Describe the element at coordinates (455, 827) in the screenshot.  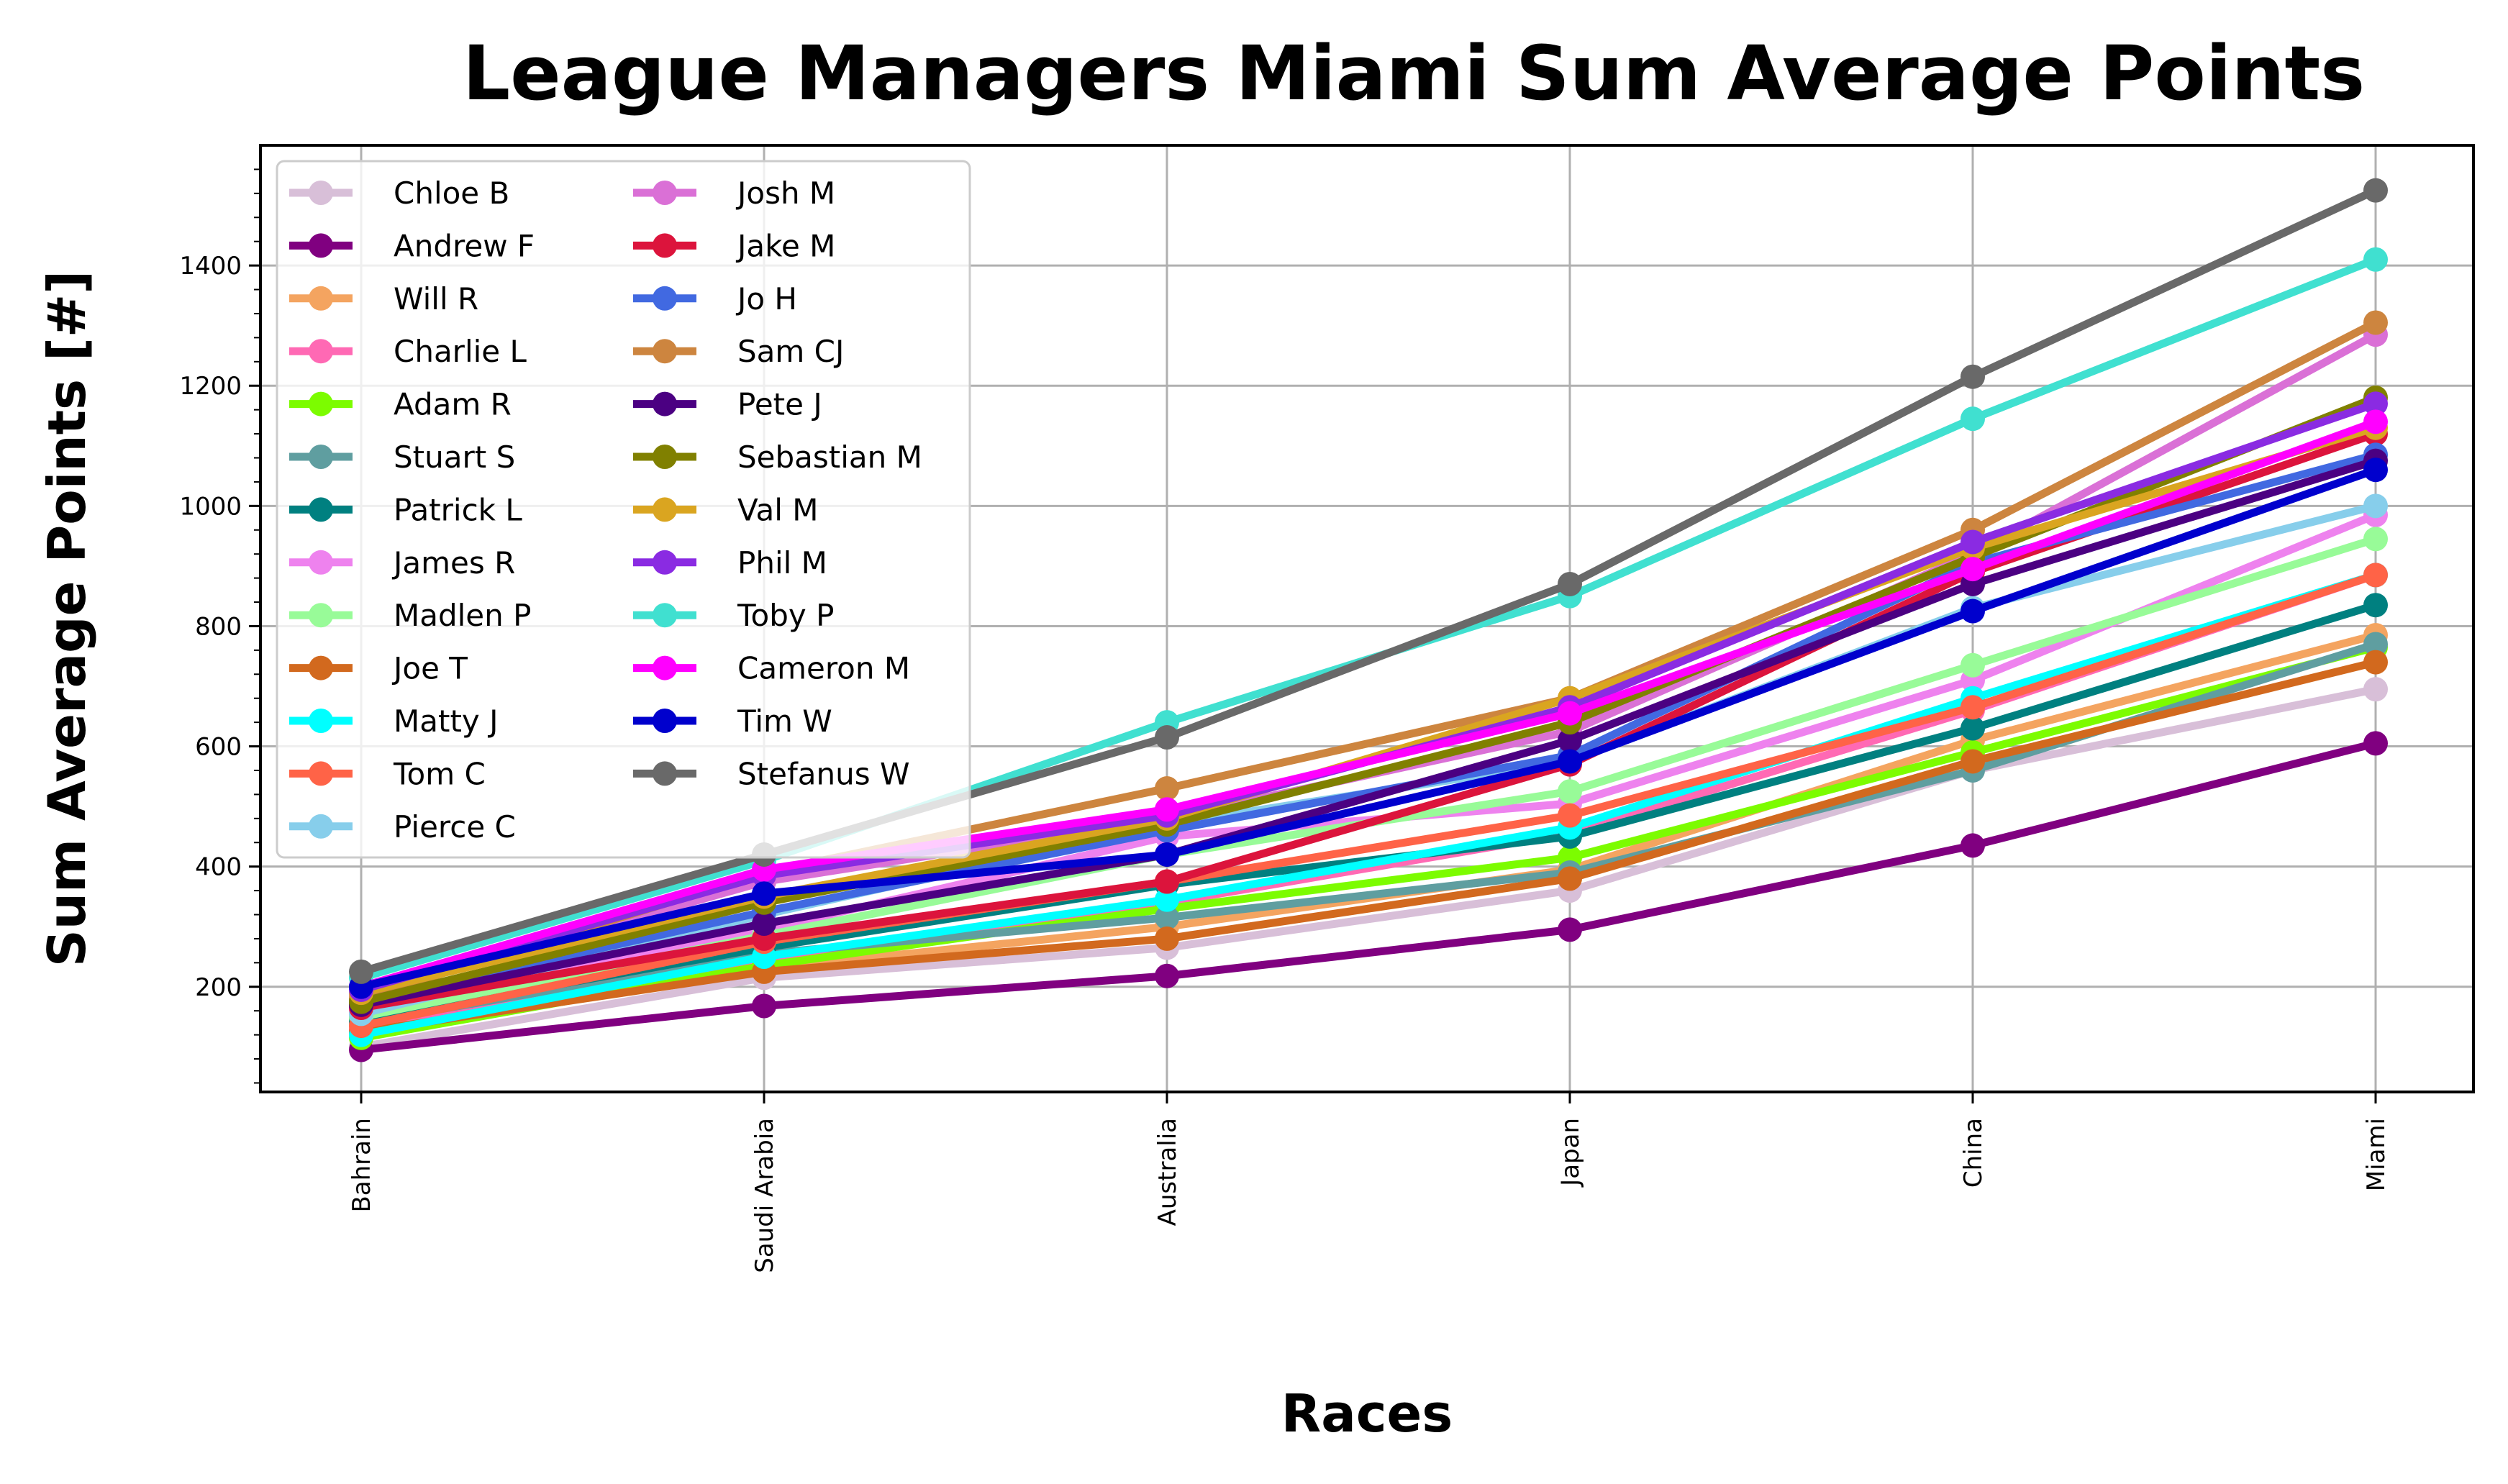
I see `legend-label: Pierce C` at that location.